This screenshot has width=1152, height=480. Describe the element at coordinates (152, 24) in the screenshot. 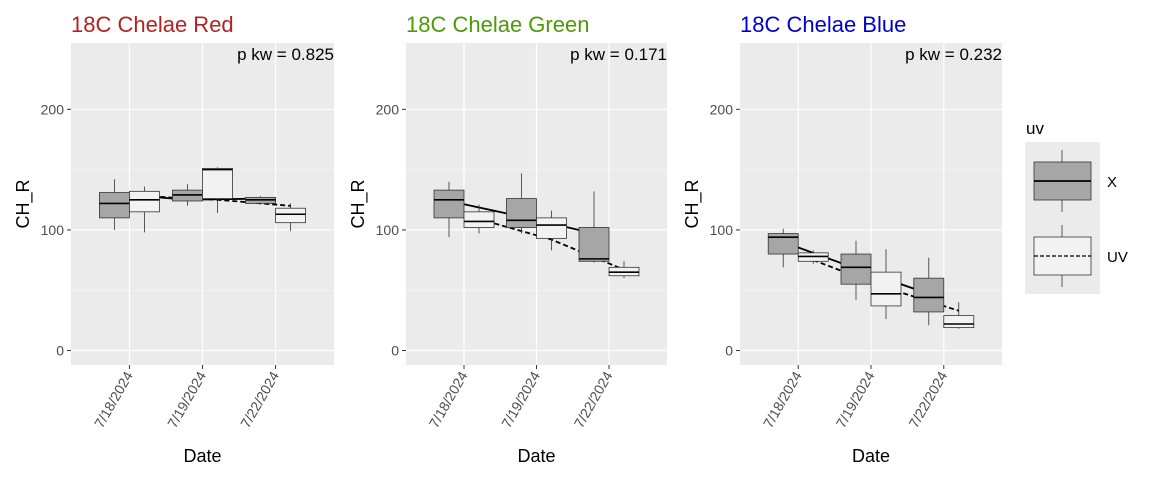

I see `panel-title: 18C Chelae Red` at that location.